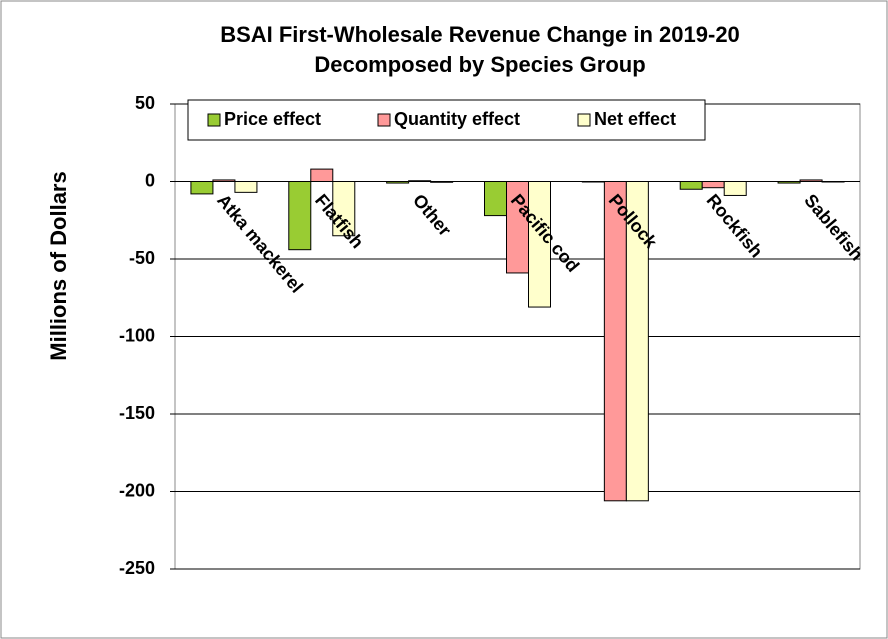  Describe the element at coordinates (137, 413) in the screenshot. I see `y-tick-label: -150` at that location.